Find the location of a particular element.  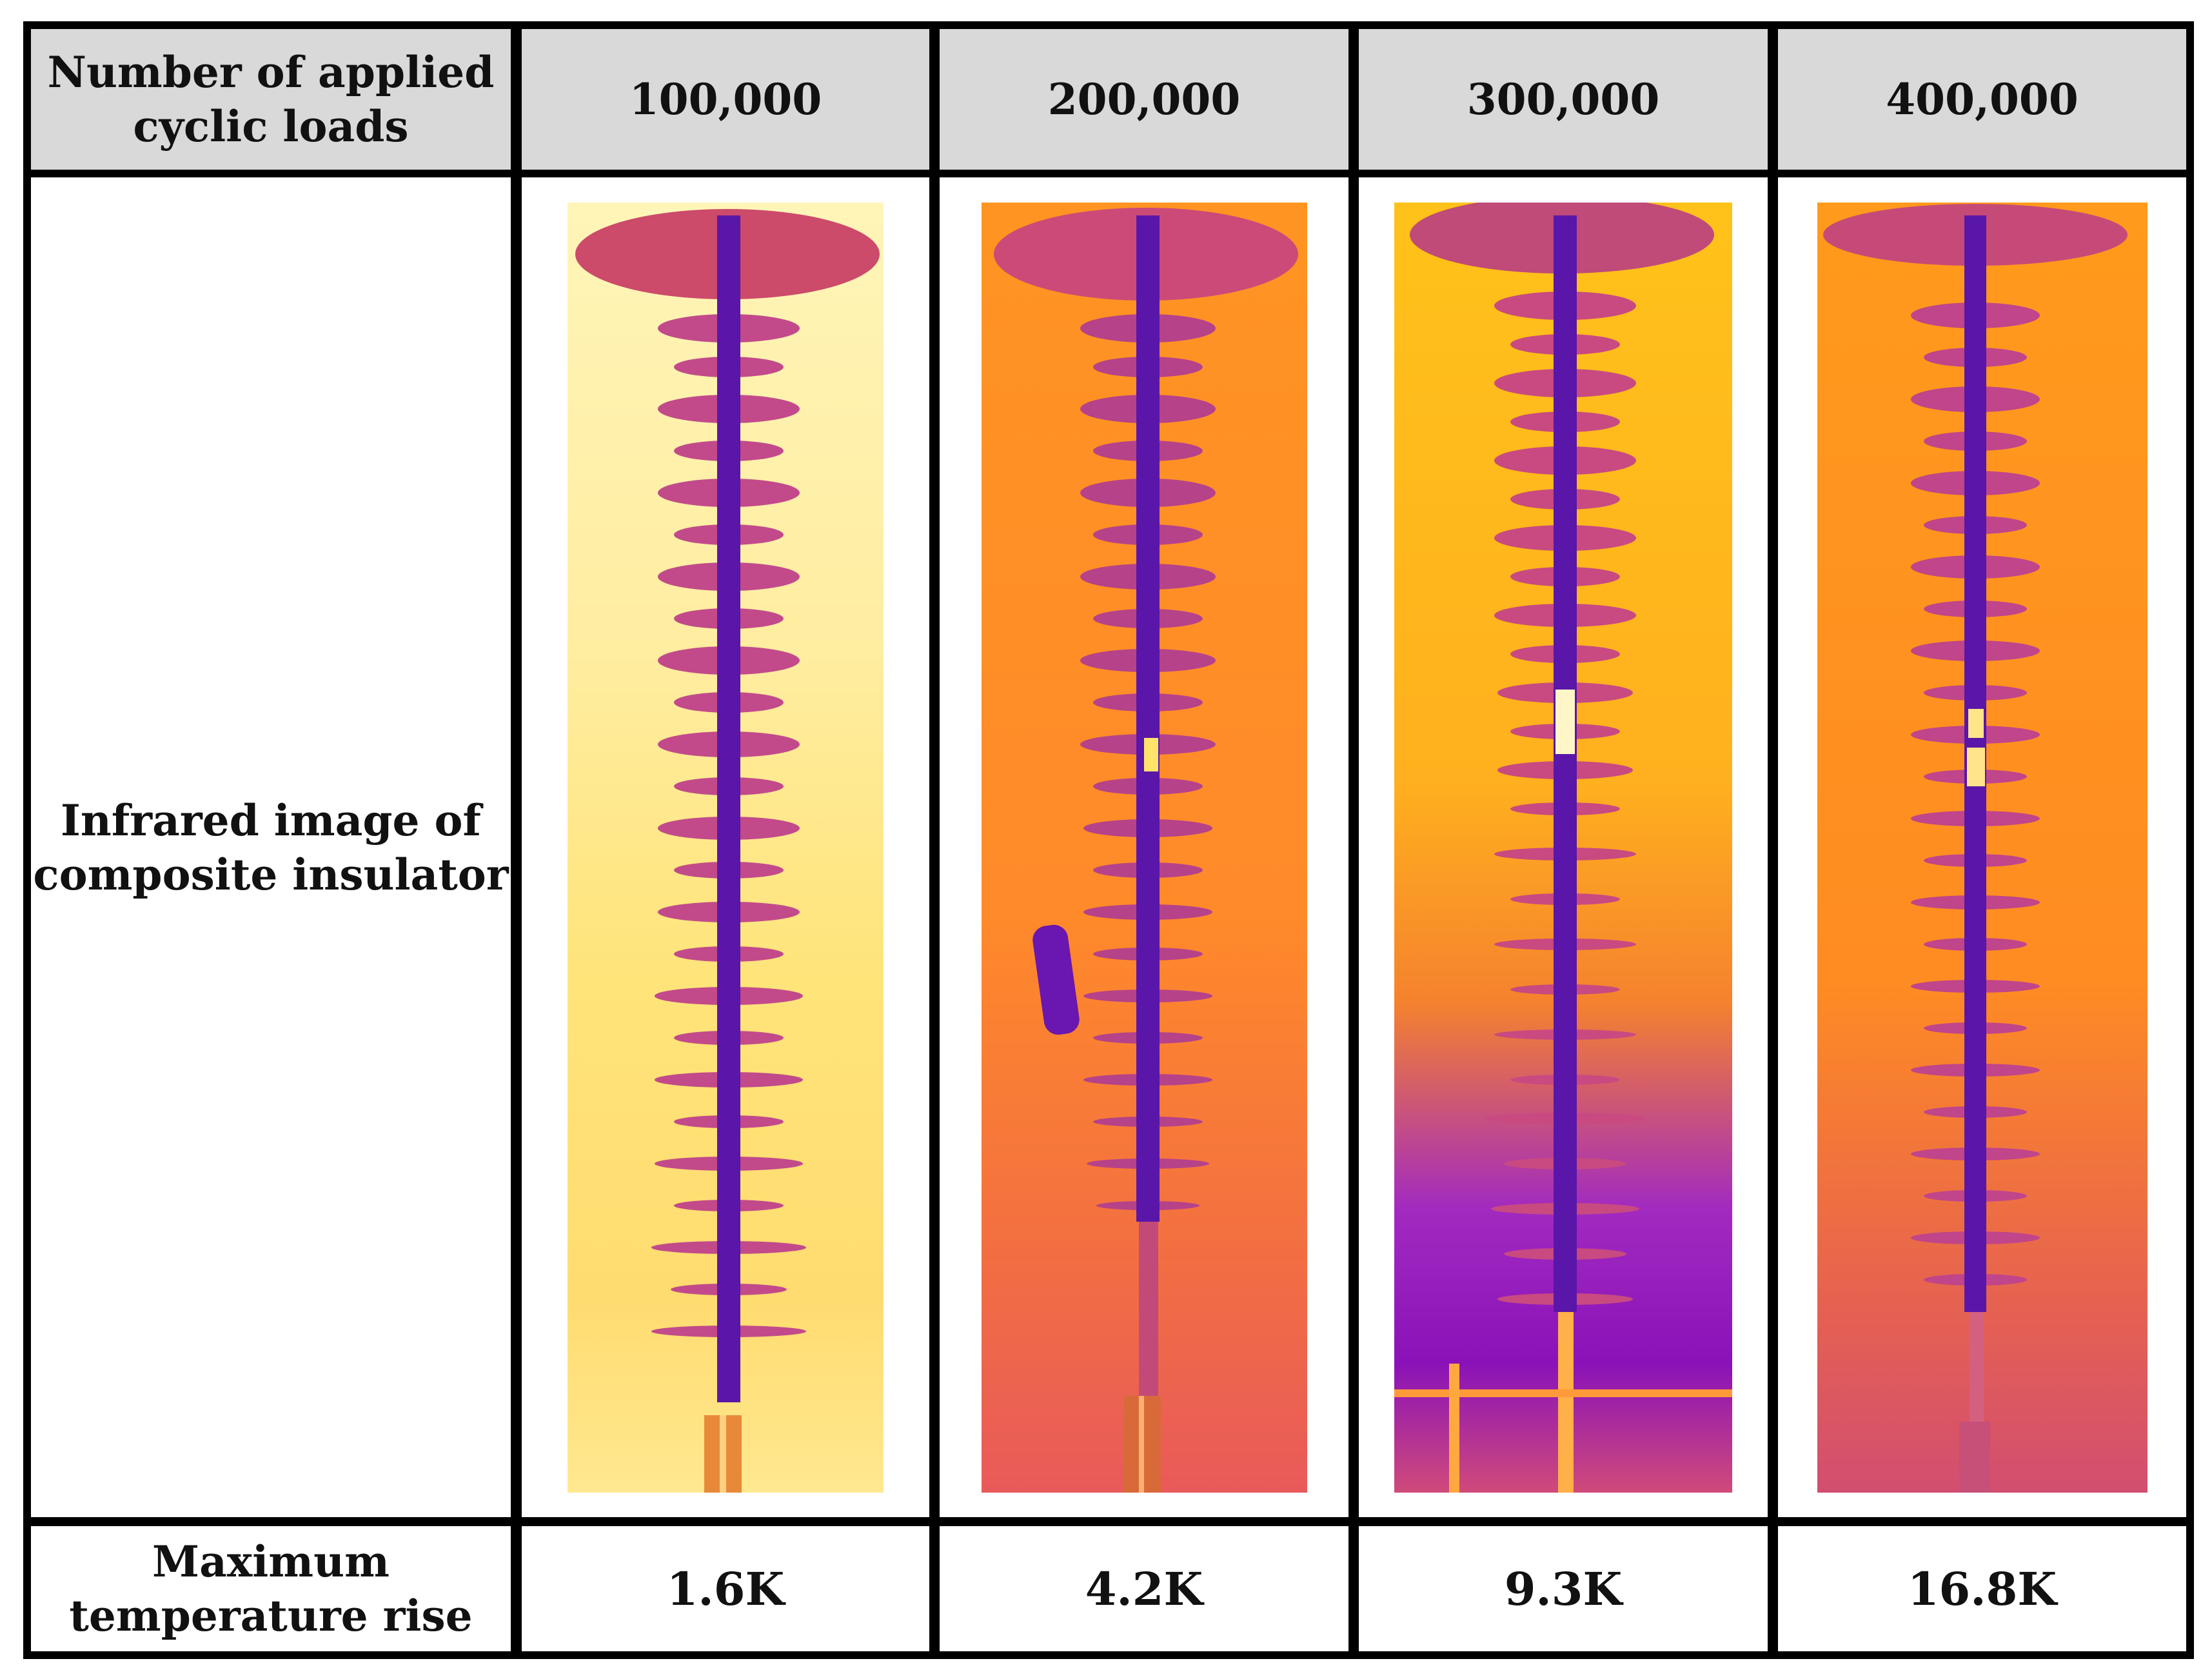

header-cell-200000: 200,000 is located at coordinates (1144, 99).